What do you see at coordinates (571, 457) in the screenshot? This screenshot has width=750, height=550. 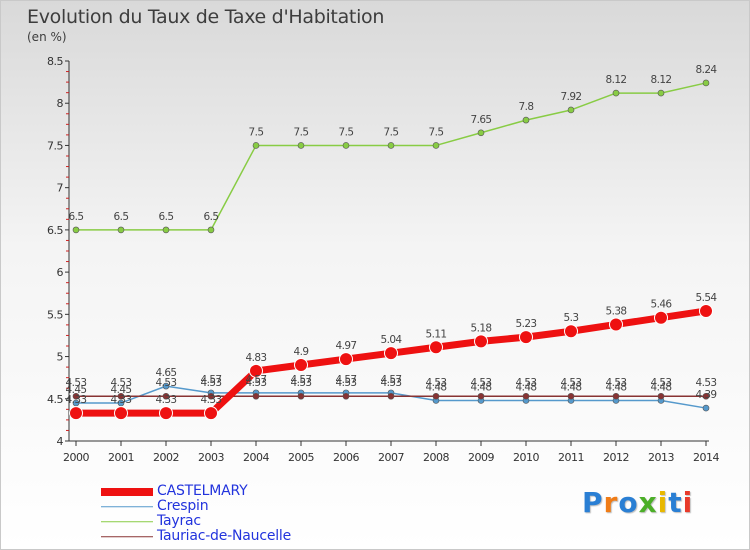 I see `x-tick-label: 2011` at bounding box center [571, 457].